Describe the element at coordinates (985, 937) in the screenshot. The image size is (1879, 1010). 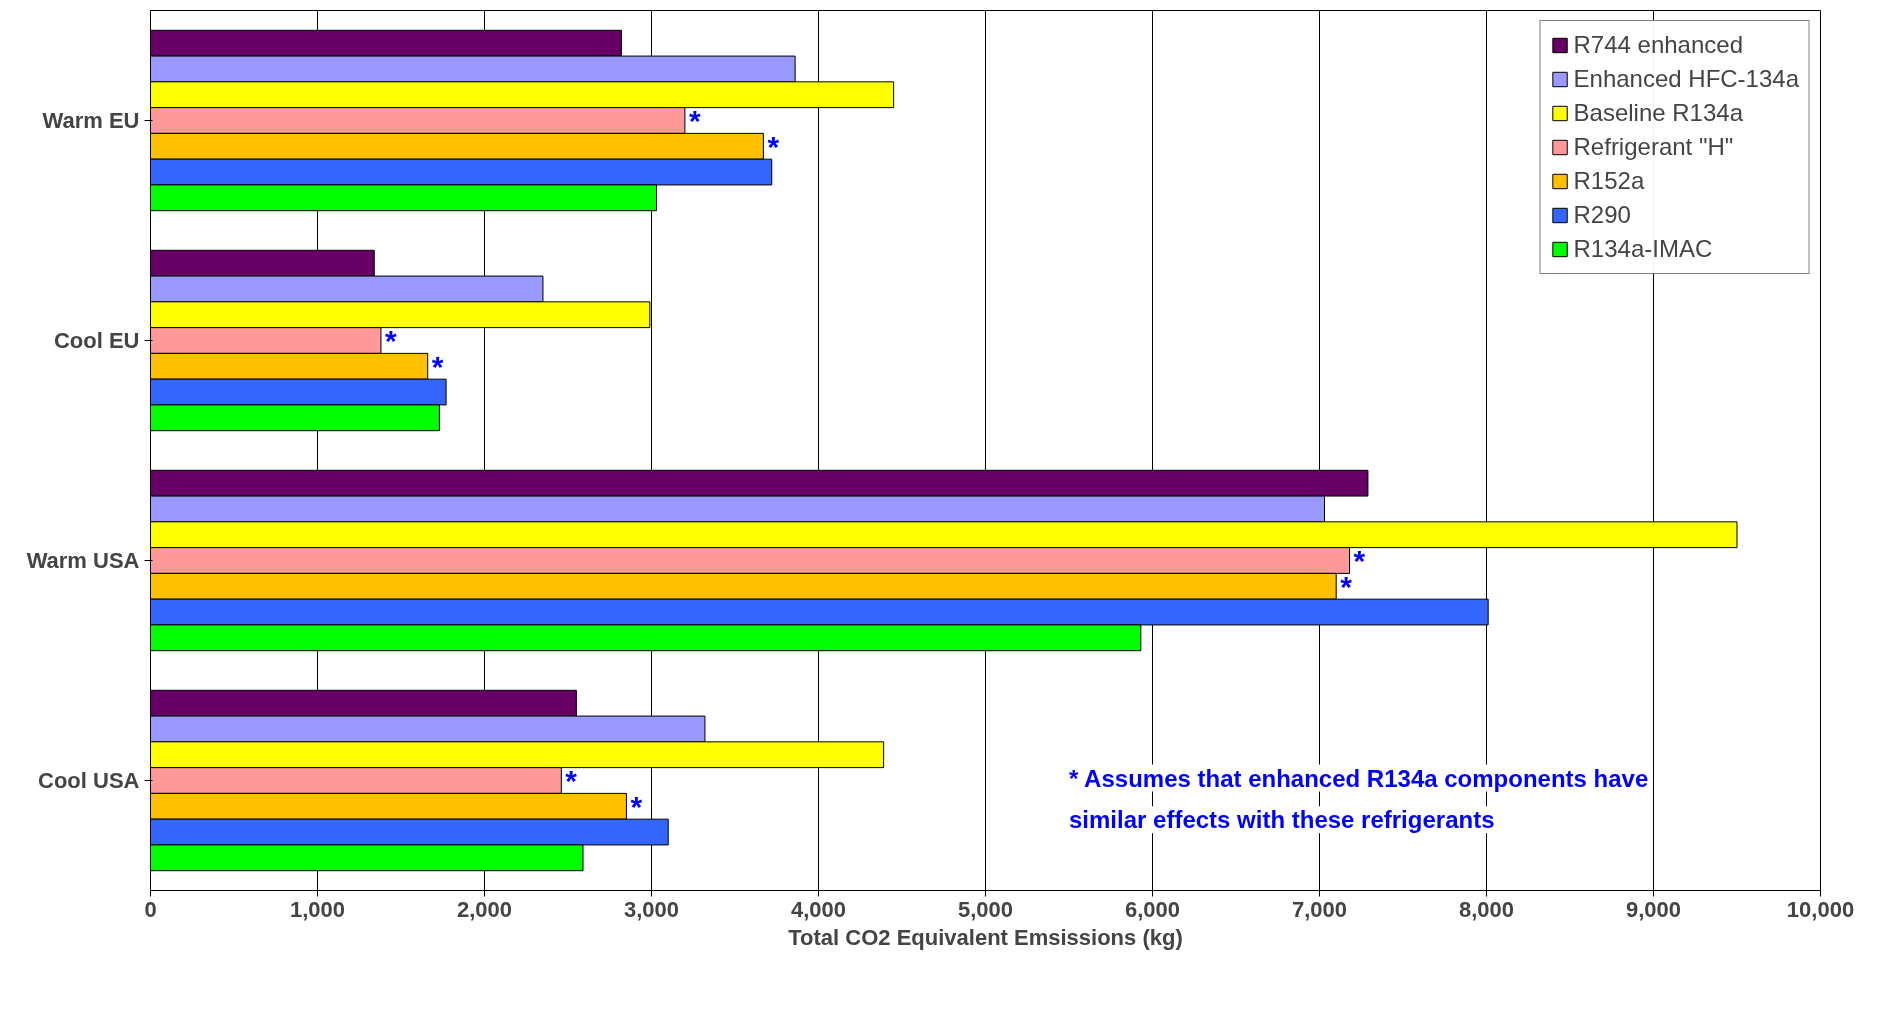
I see `x-axis-title: Total CO2 Equivalent Emsissions (kg)` at that location.